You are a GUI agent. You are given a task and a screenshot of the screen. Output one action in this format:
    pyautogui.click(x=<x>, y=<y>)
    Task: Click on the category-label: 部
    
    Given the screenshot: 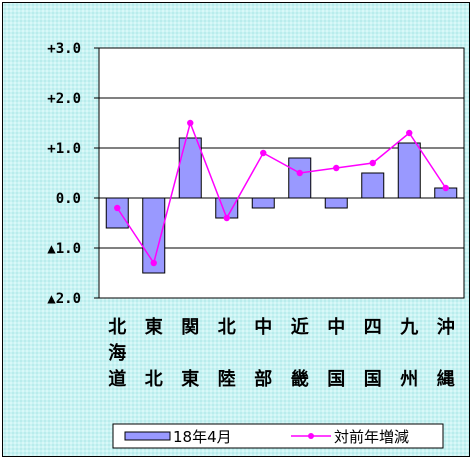 What is the action you would take?
    pyautogui.click(x=263, y=379)
    